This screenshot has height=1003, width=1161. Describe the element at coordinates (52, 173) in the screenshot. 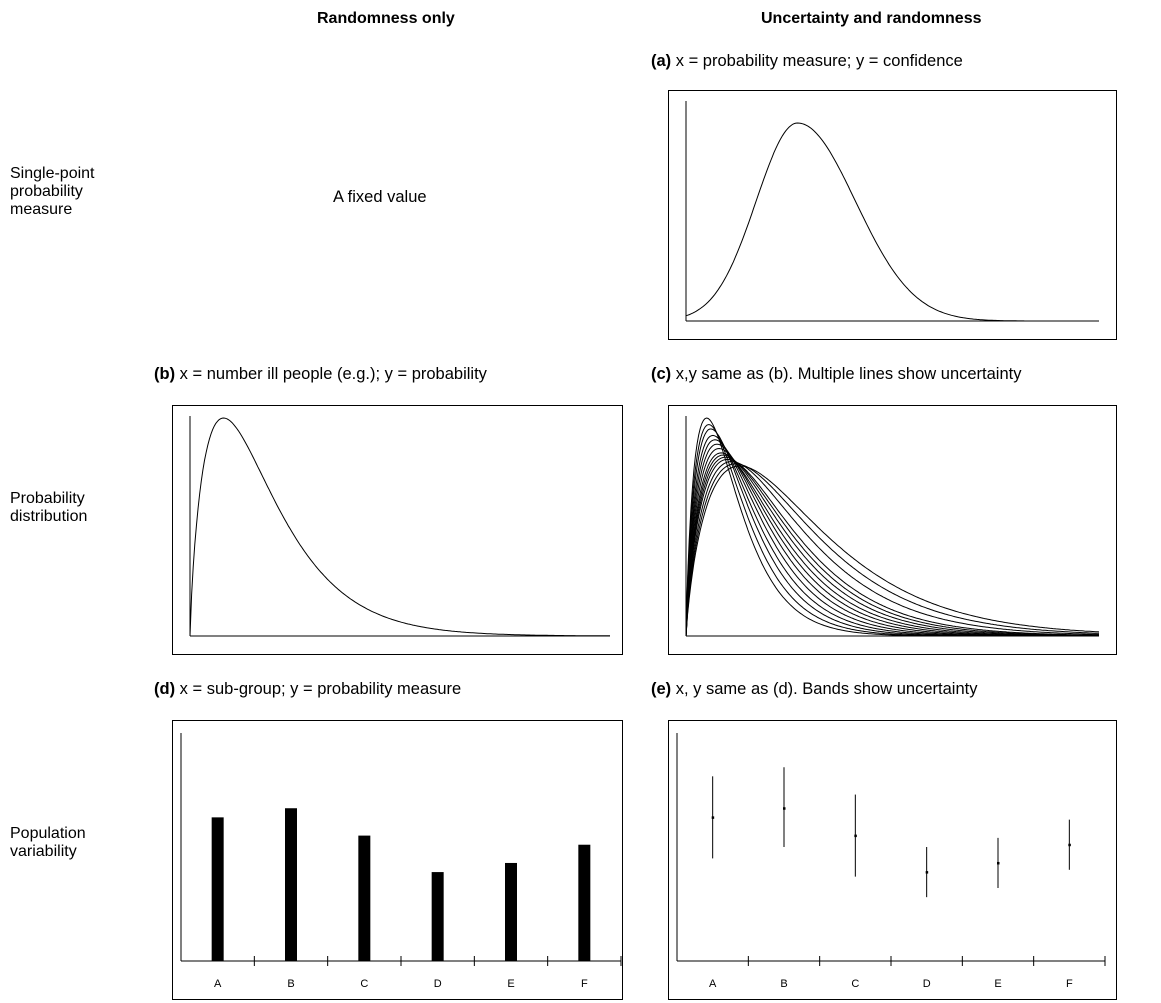

I see `row-label-line: Single-point` at that location.